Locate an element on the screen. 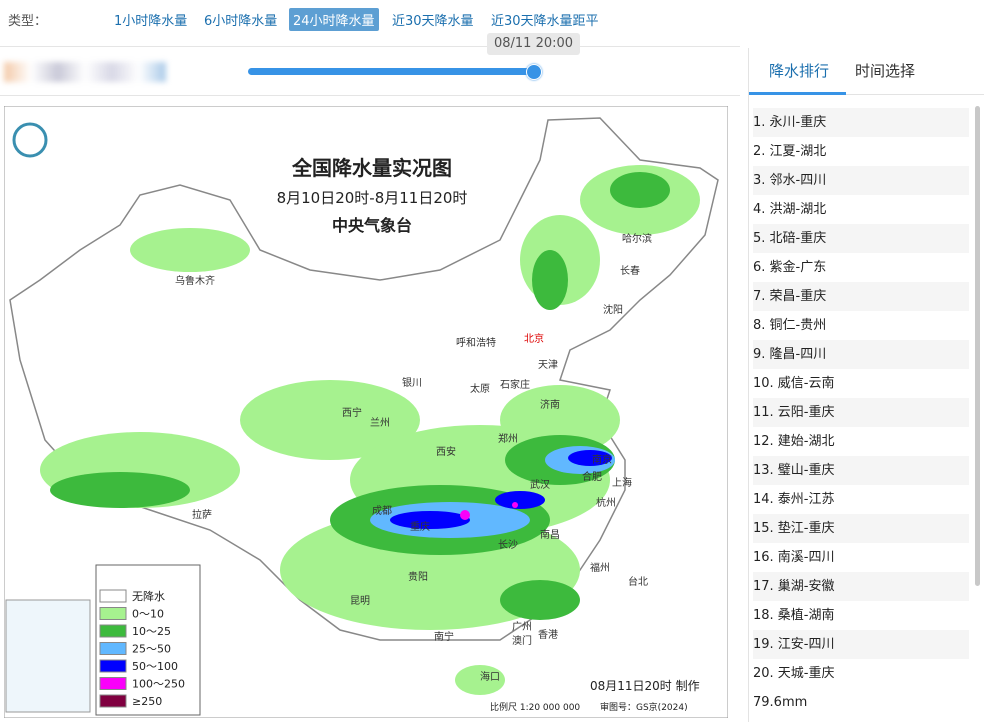 Image resolution: width=984 pixels, height=722 pixels. ranking-row: 2. 江夏-湖北136.4mm is located at coordinates (861, 162).